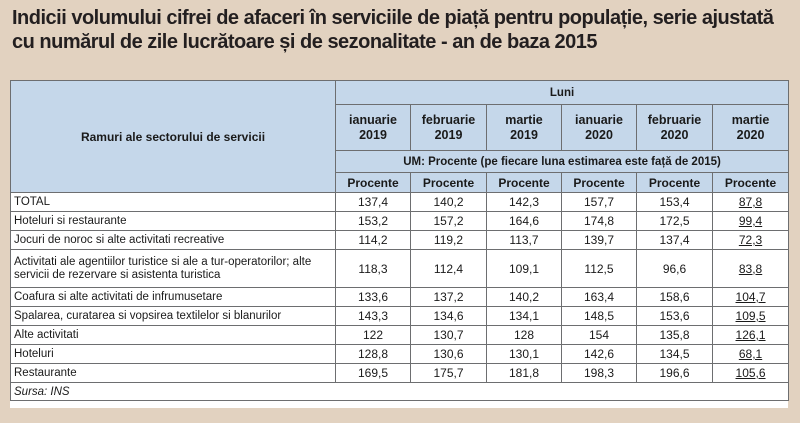 The image size is (800, 423). I want to click on value-text: 157,2, so click(448, 221).